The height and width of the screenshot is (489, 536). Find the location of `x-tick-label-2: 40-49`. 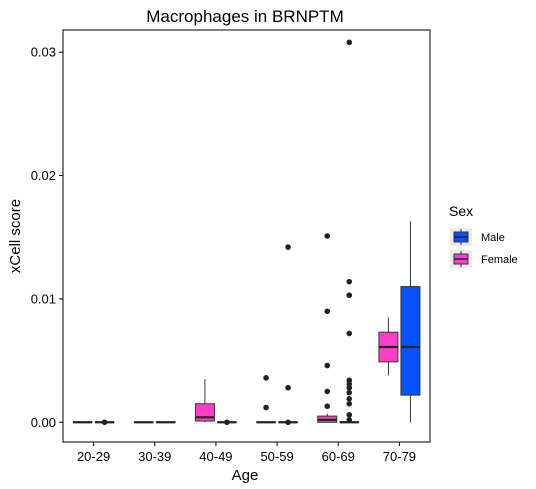

x-tick-label-2: 40-49 is located at coordinates (215, 456).